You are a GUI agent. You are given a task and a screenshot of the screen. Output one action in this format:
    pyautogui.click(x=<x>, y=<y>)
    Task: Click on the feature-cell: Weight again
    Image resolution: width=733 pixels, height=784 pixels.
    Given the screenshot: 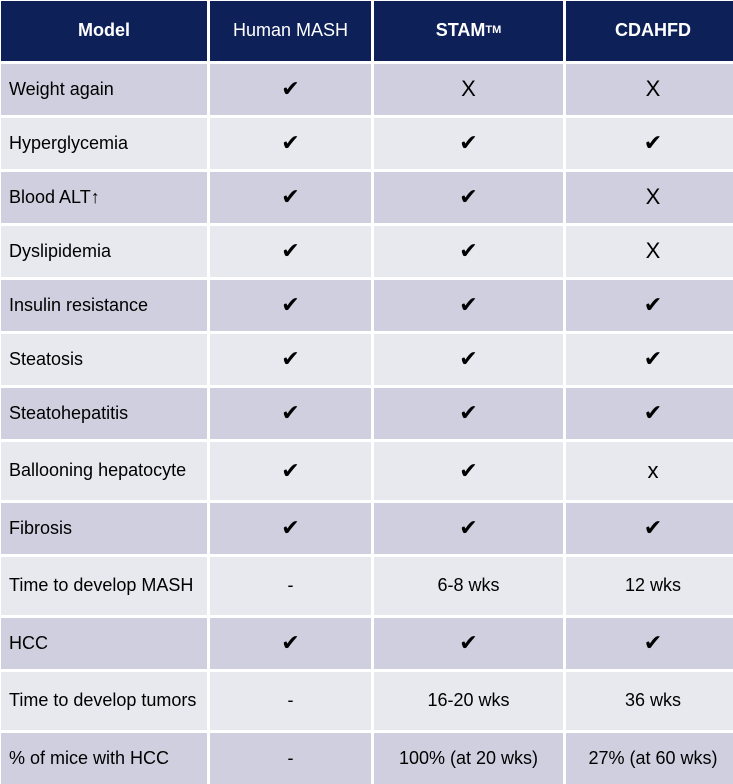 What is the action you would take?
    pyautogui.click(x=104, y=89)
    